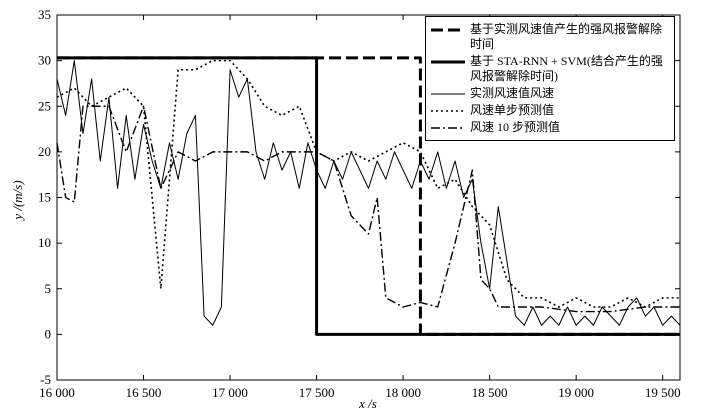  I want to click on x-tick-label: 17 000, so click(230, 392).